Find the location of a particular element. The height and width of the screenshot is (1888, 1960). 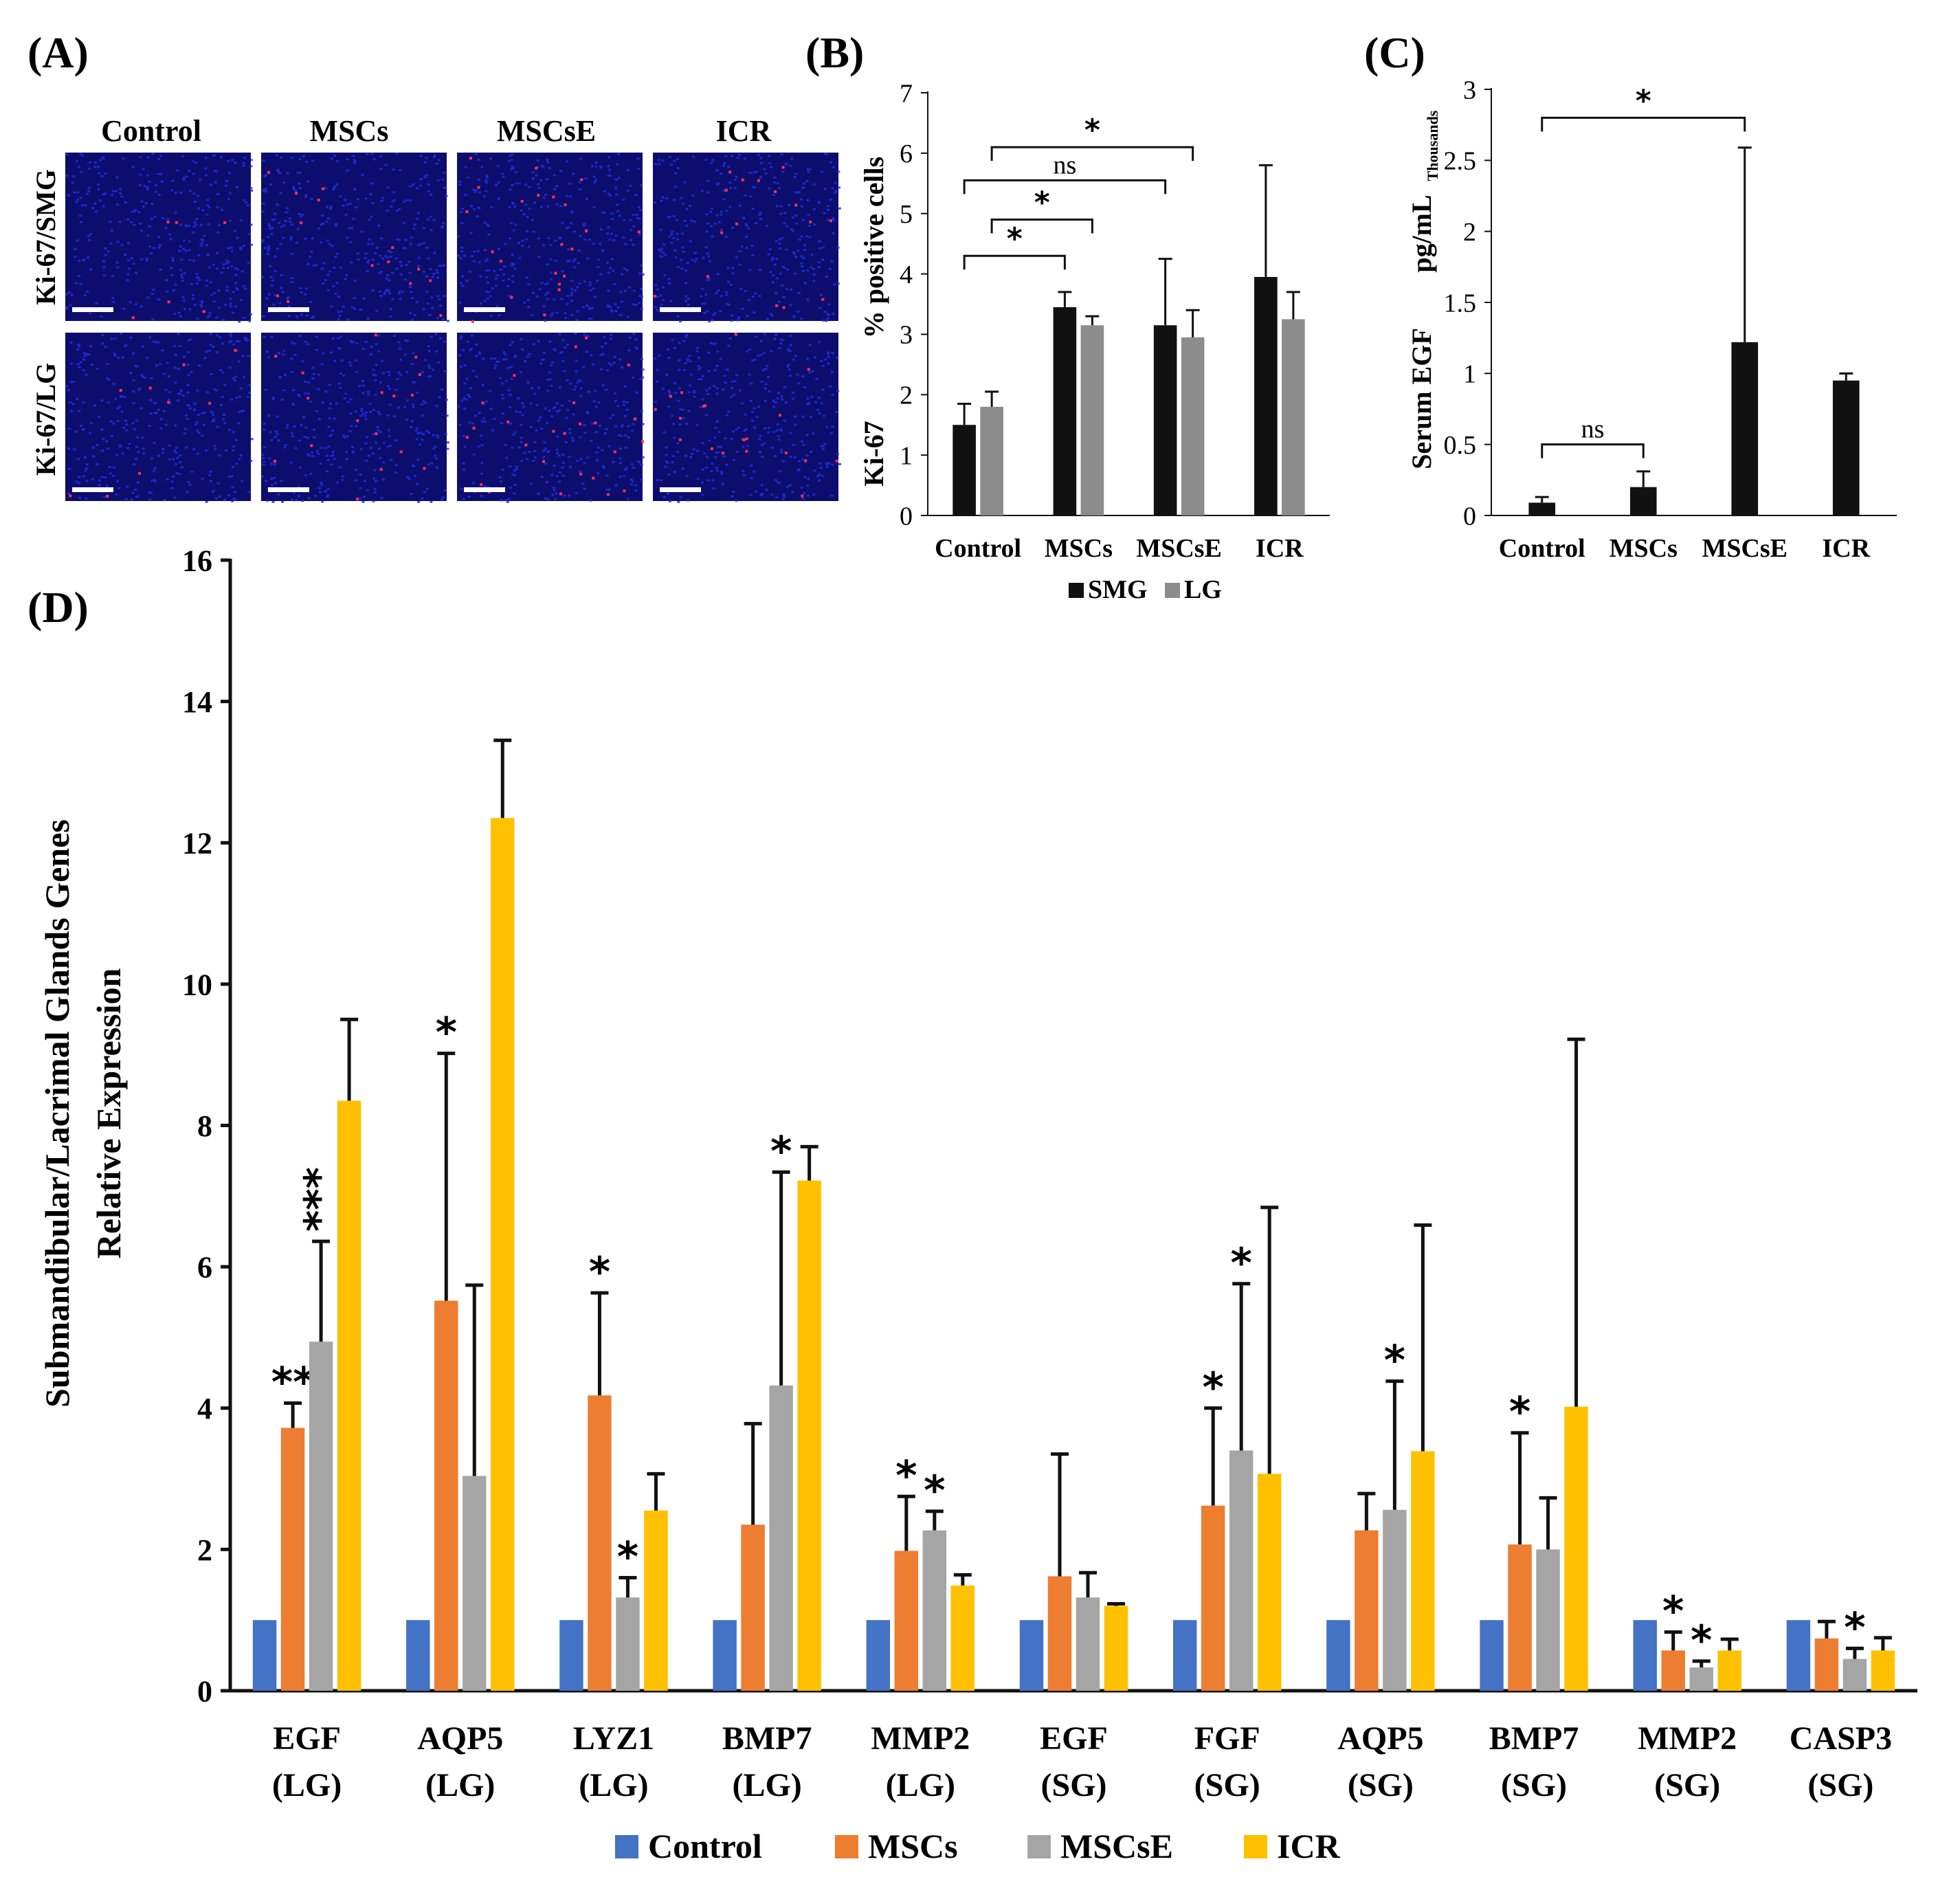

b-legend-label-smg: SMG is located at coordinates (1118, 589).